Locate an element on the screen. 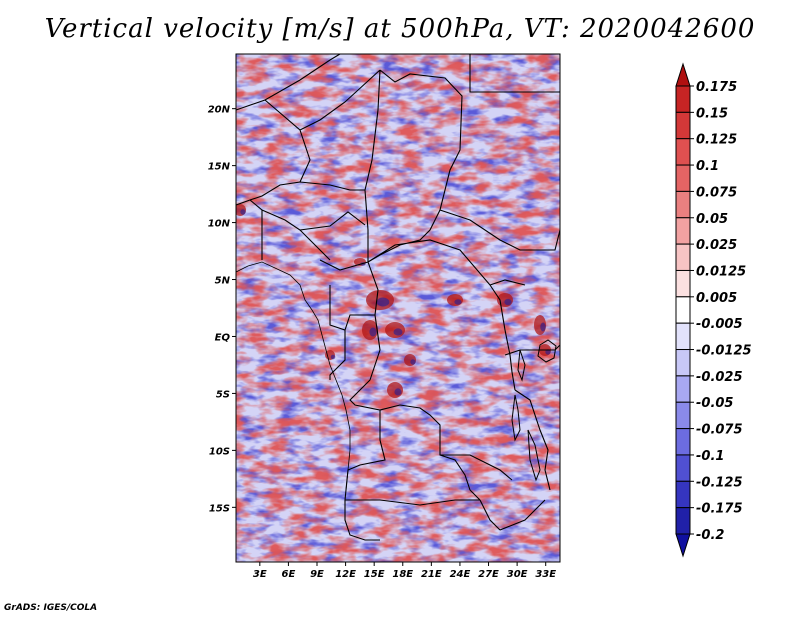 The height and width of the screenshot is (618, 800). y-tick-label: 20N is located at coordinates (219, 110).